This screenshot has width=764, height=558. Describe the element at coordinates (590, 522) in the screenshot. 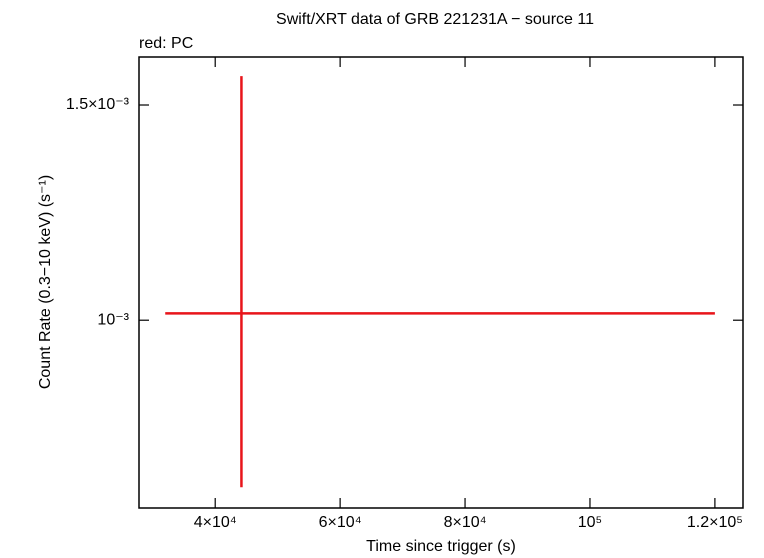

I see `x-tick-label: 10⁵` at that location.